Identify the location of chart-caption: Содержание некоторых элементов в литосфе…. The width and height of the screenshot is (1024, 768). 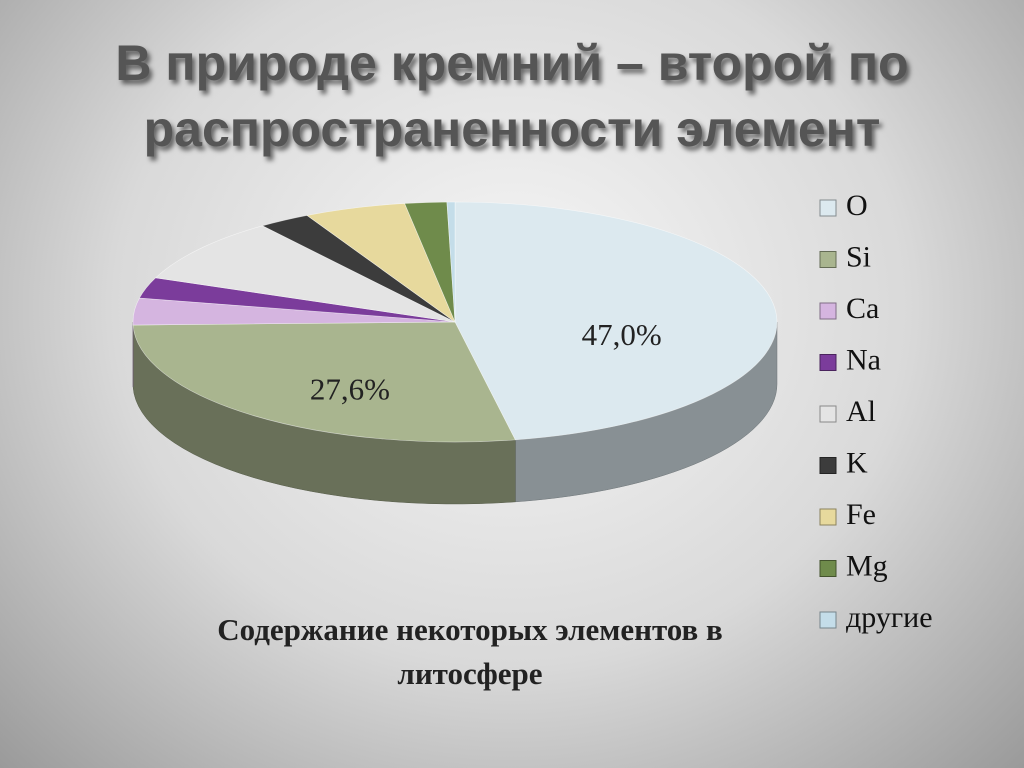
(470, 651).